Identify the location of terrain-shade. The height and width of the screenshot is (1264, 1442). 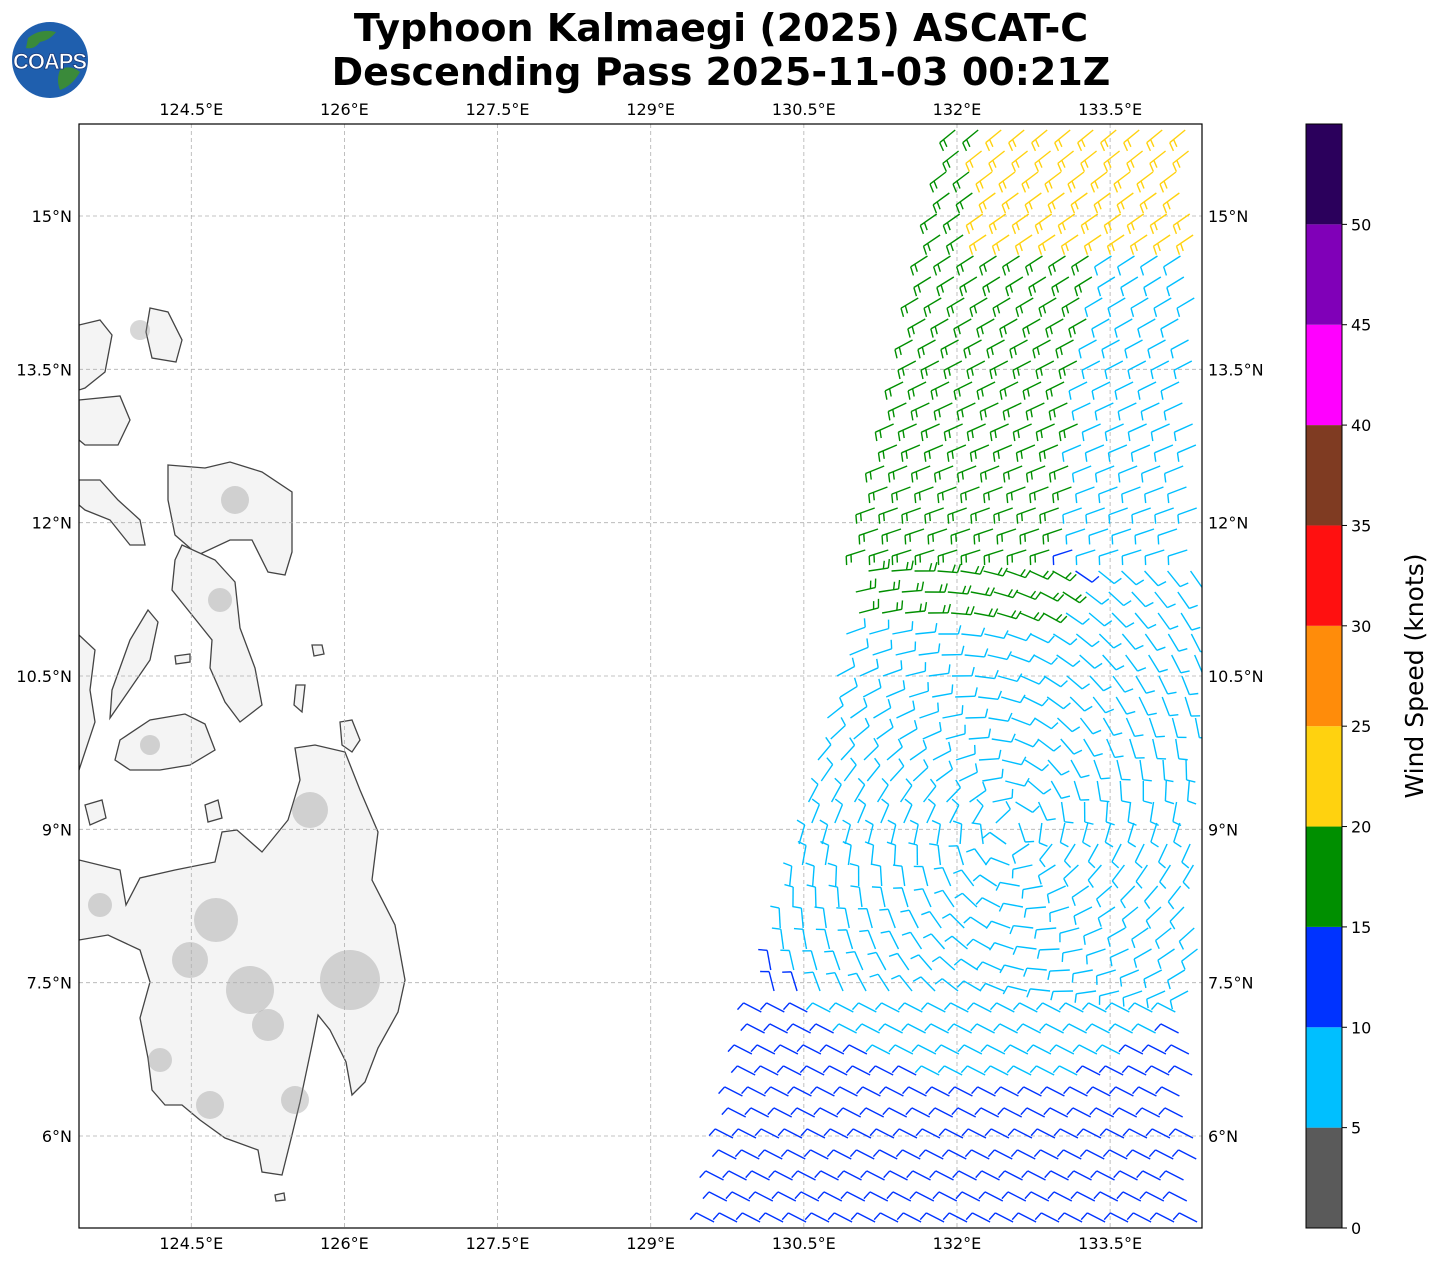
(295, 1100).